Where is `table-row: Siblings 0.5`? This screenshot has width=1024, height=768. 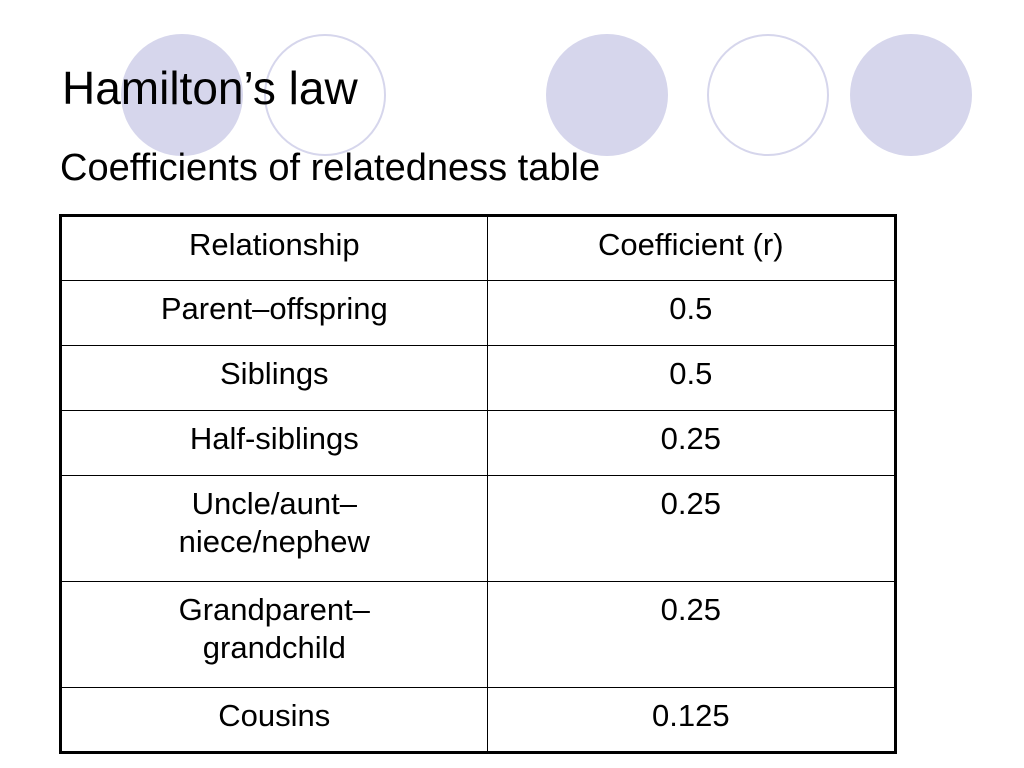 table-row: Siblings 0.5 is located at coordinates (478, 378).